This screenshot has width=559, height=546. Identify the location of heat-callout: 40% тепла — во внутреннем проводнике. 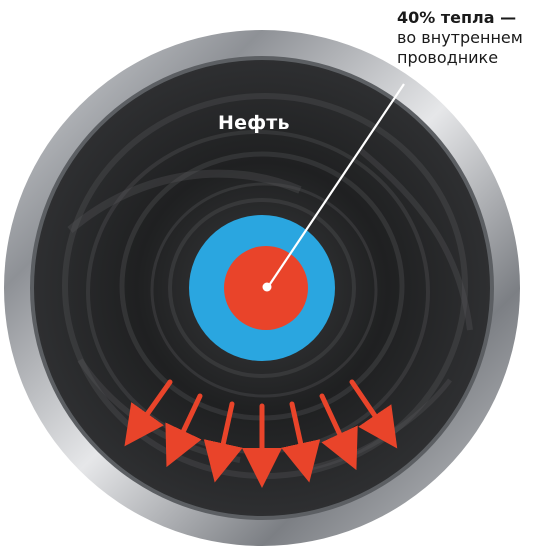
(478, 38).